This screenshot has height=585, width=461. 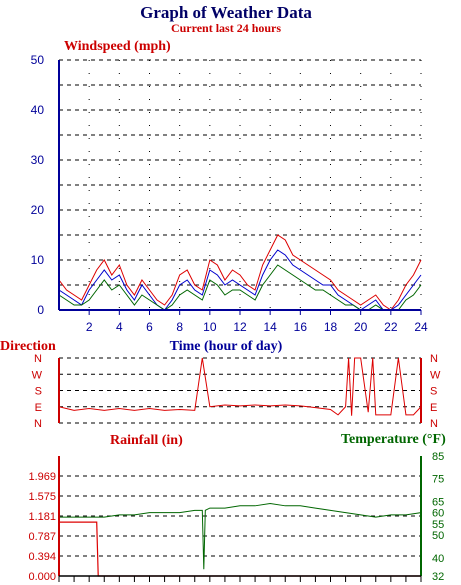 What do you see at coordinates (42, 497) in the screenshot?
I see `rainfall-y-tick-label: 1.575` at bounding box center [42, 497].